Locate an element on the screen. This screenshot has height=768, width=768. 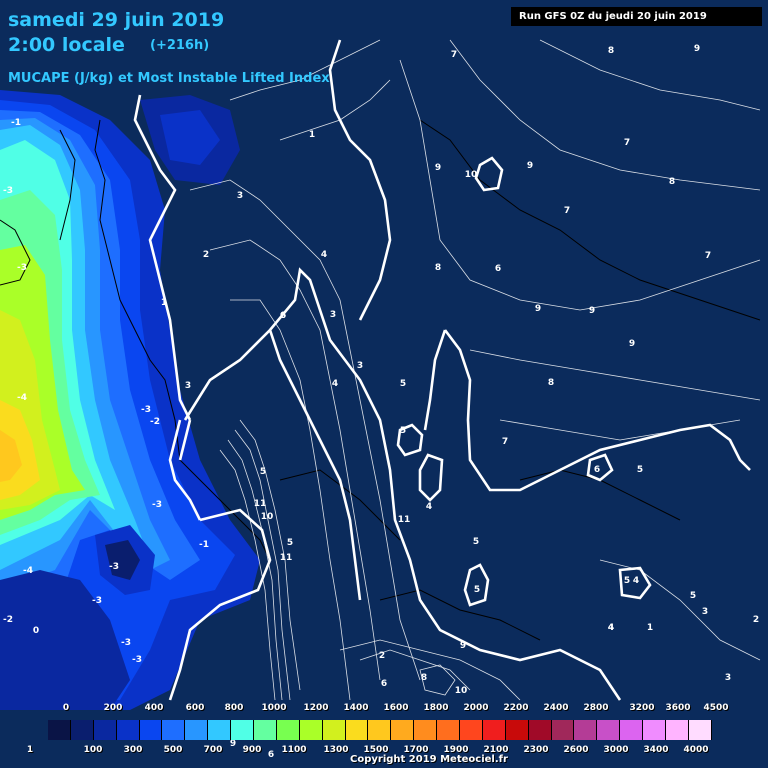
colorbar-label: 1300 is located at coordinates (336, 750).